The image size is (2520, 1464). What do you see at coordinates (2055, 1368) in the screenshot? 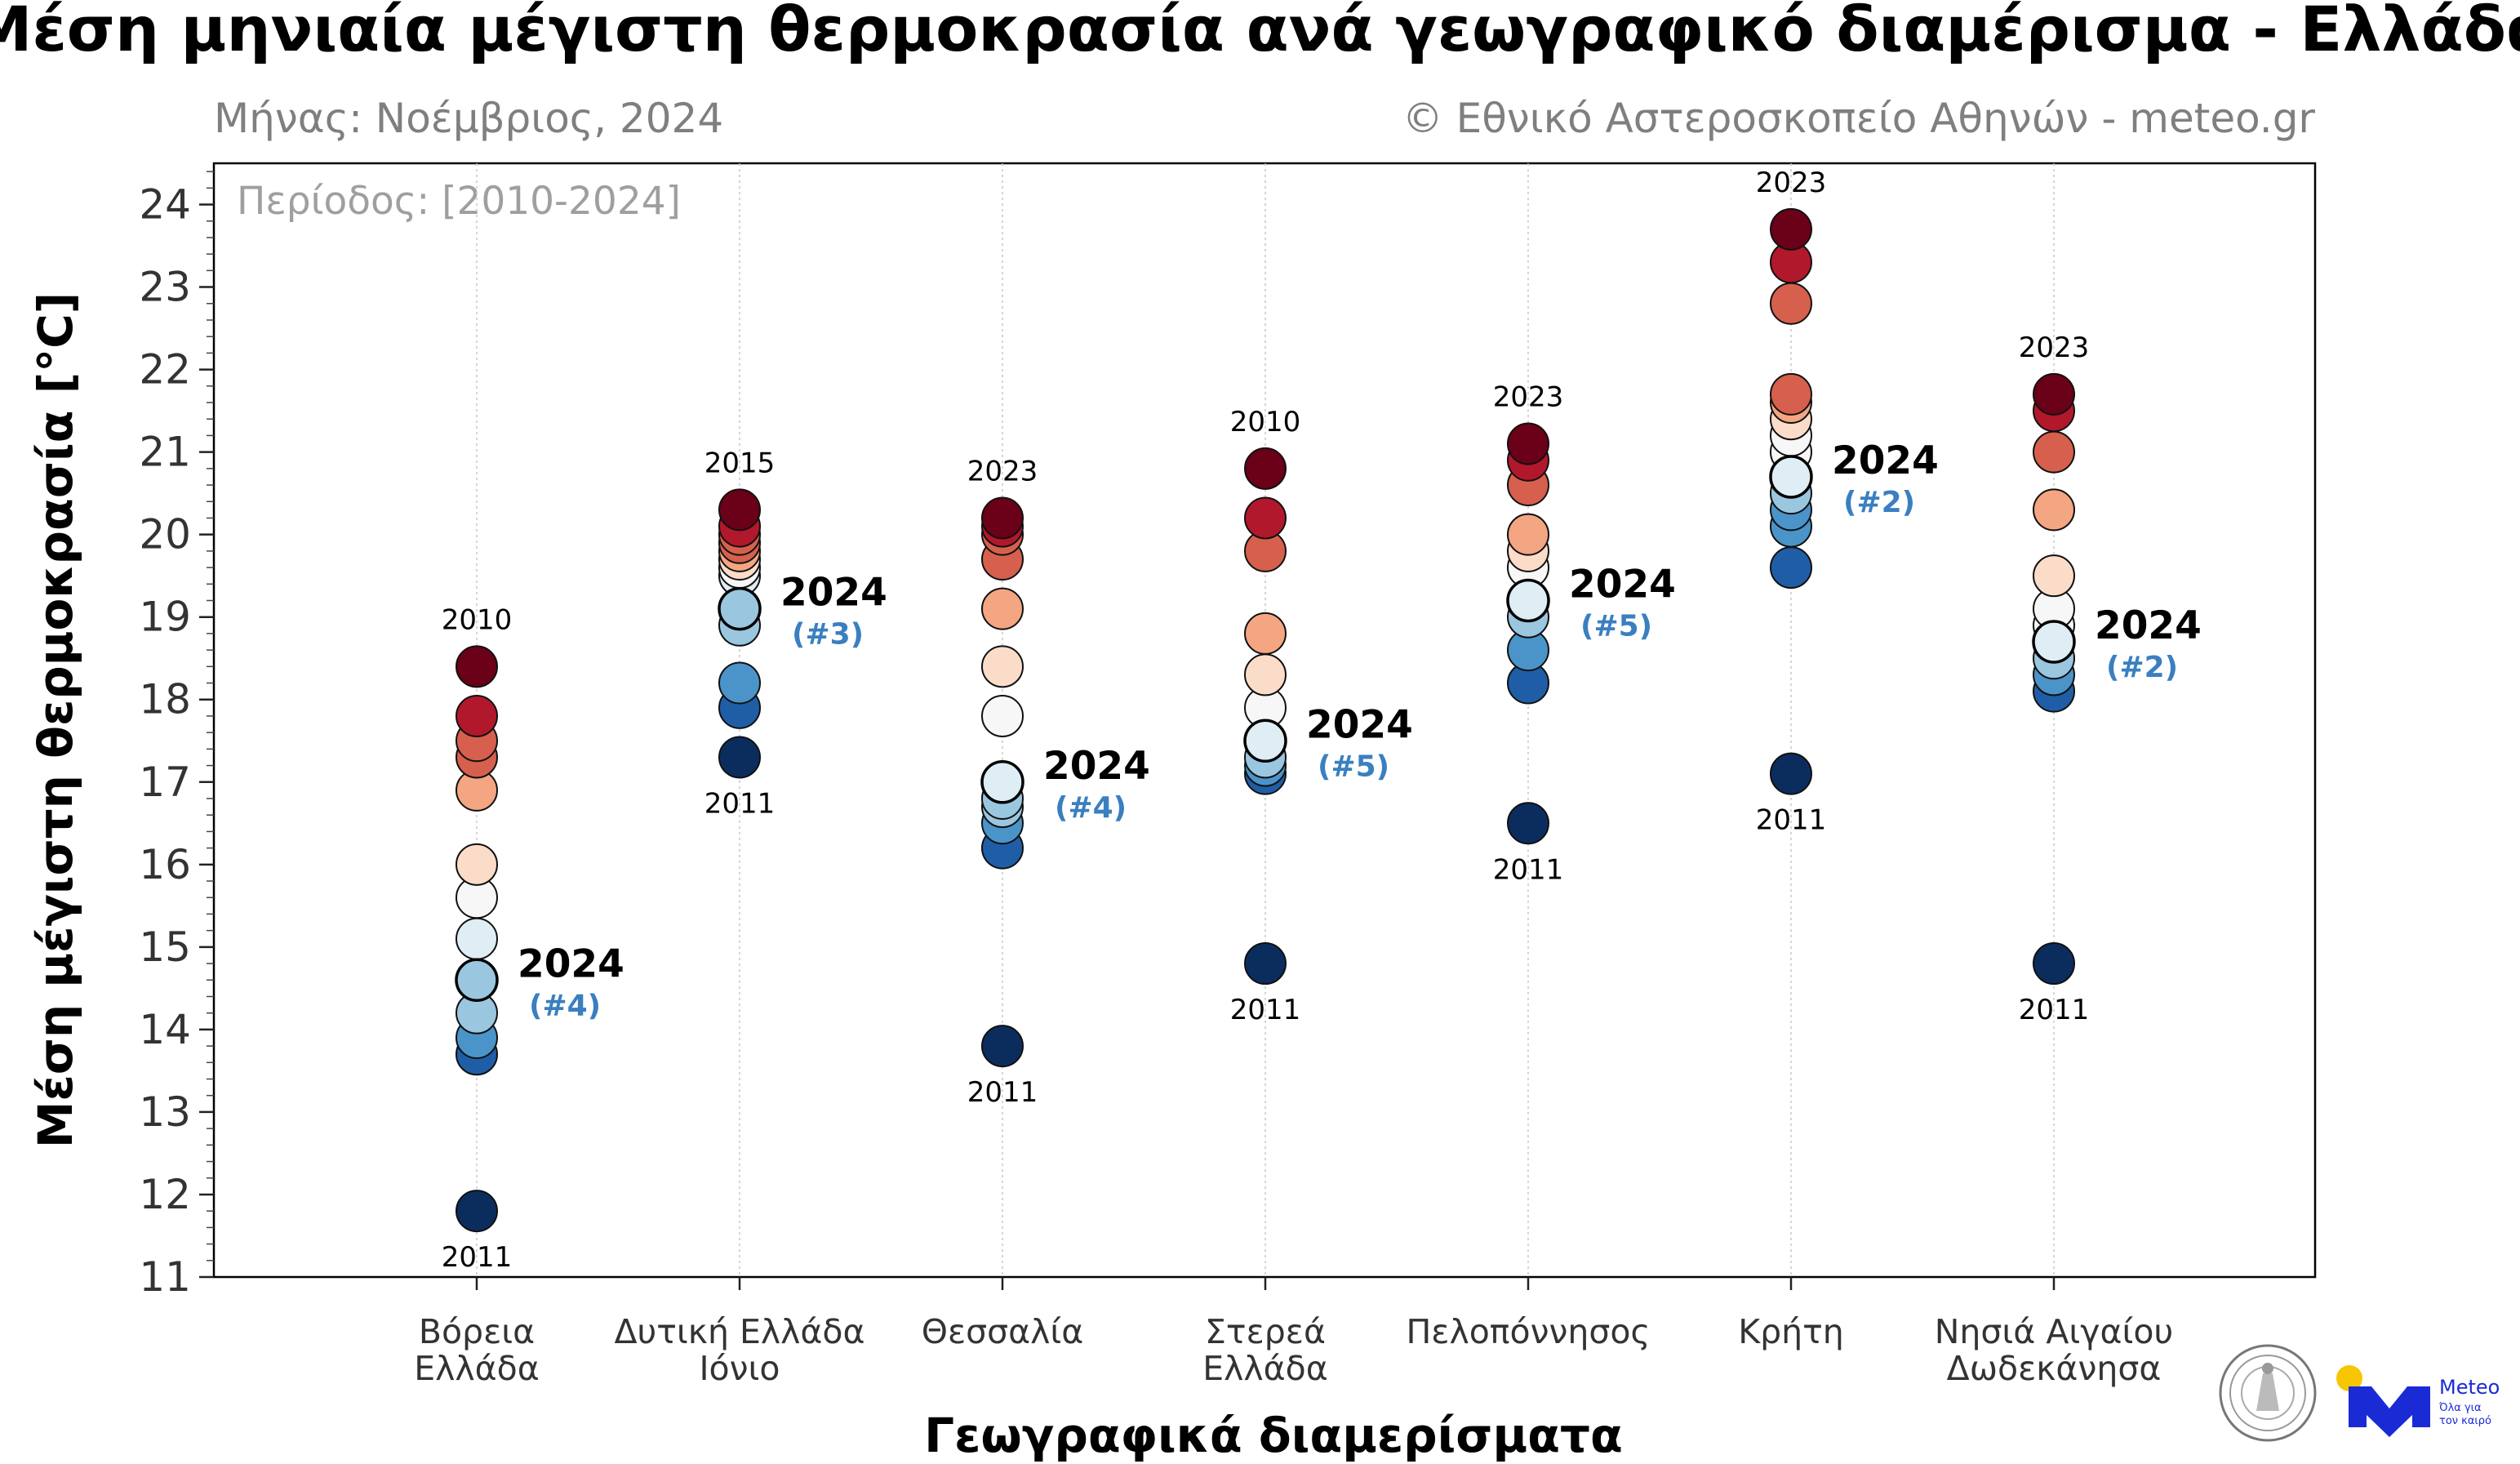
I see `x-tick-label: Δωδεκάνησα` at bounding box center [2055, 1368].